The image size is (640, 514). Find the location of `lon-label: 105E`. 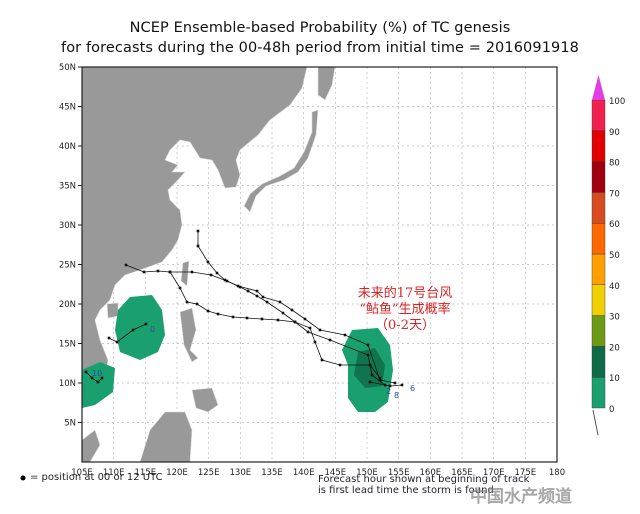

lon-label: 105E is located at coordinates (82, 473).